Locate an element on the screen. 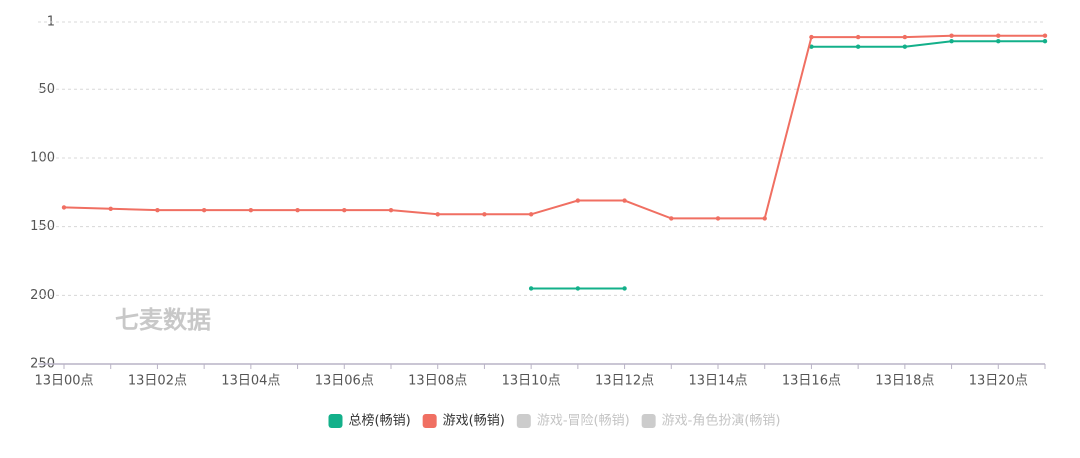 The height and width of the screenshot is (458, 1080). y-tick-label: 200 is located at coordinates (42, 295).